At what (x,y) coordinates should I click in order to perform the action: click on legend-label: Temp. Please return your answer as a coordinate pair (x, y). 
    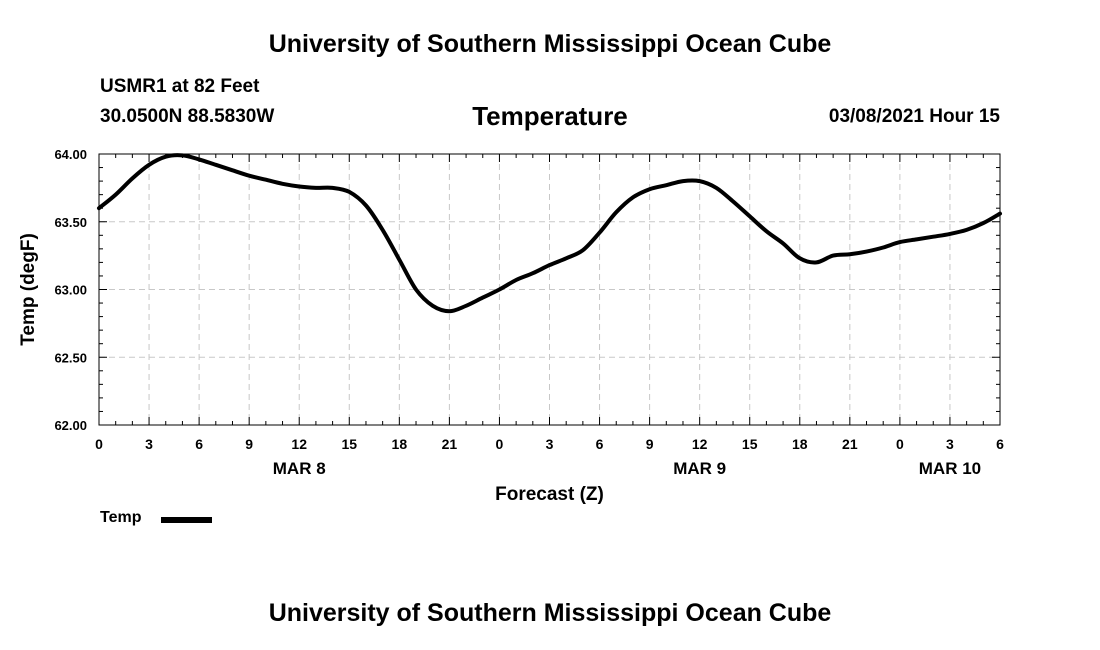
    Looking at the image, I should click on (121, 517).